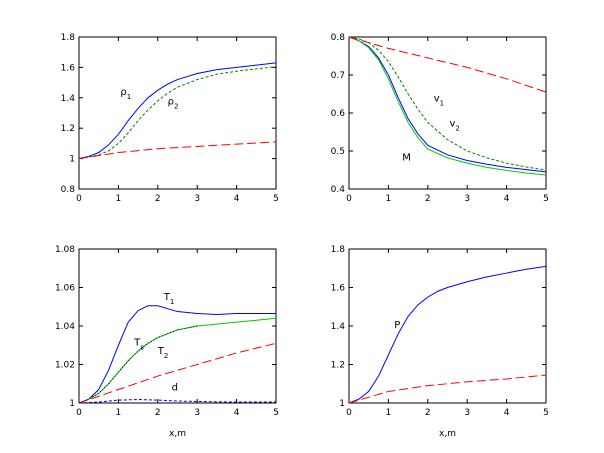  I want to click on annotation-subscript: s, so click(142, 347).